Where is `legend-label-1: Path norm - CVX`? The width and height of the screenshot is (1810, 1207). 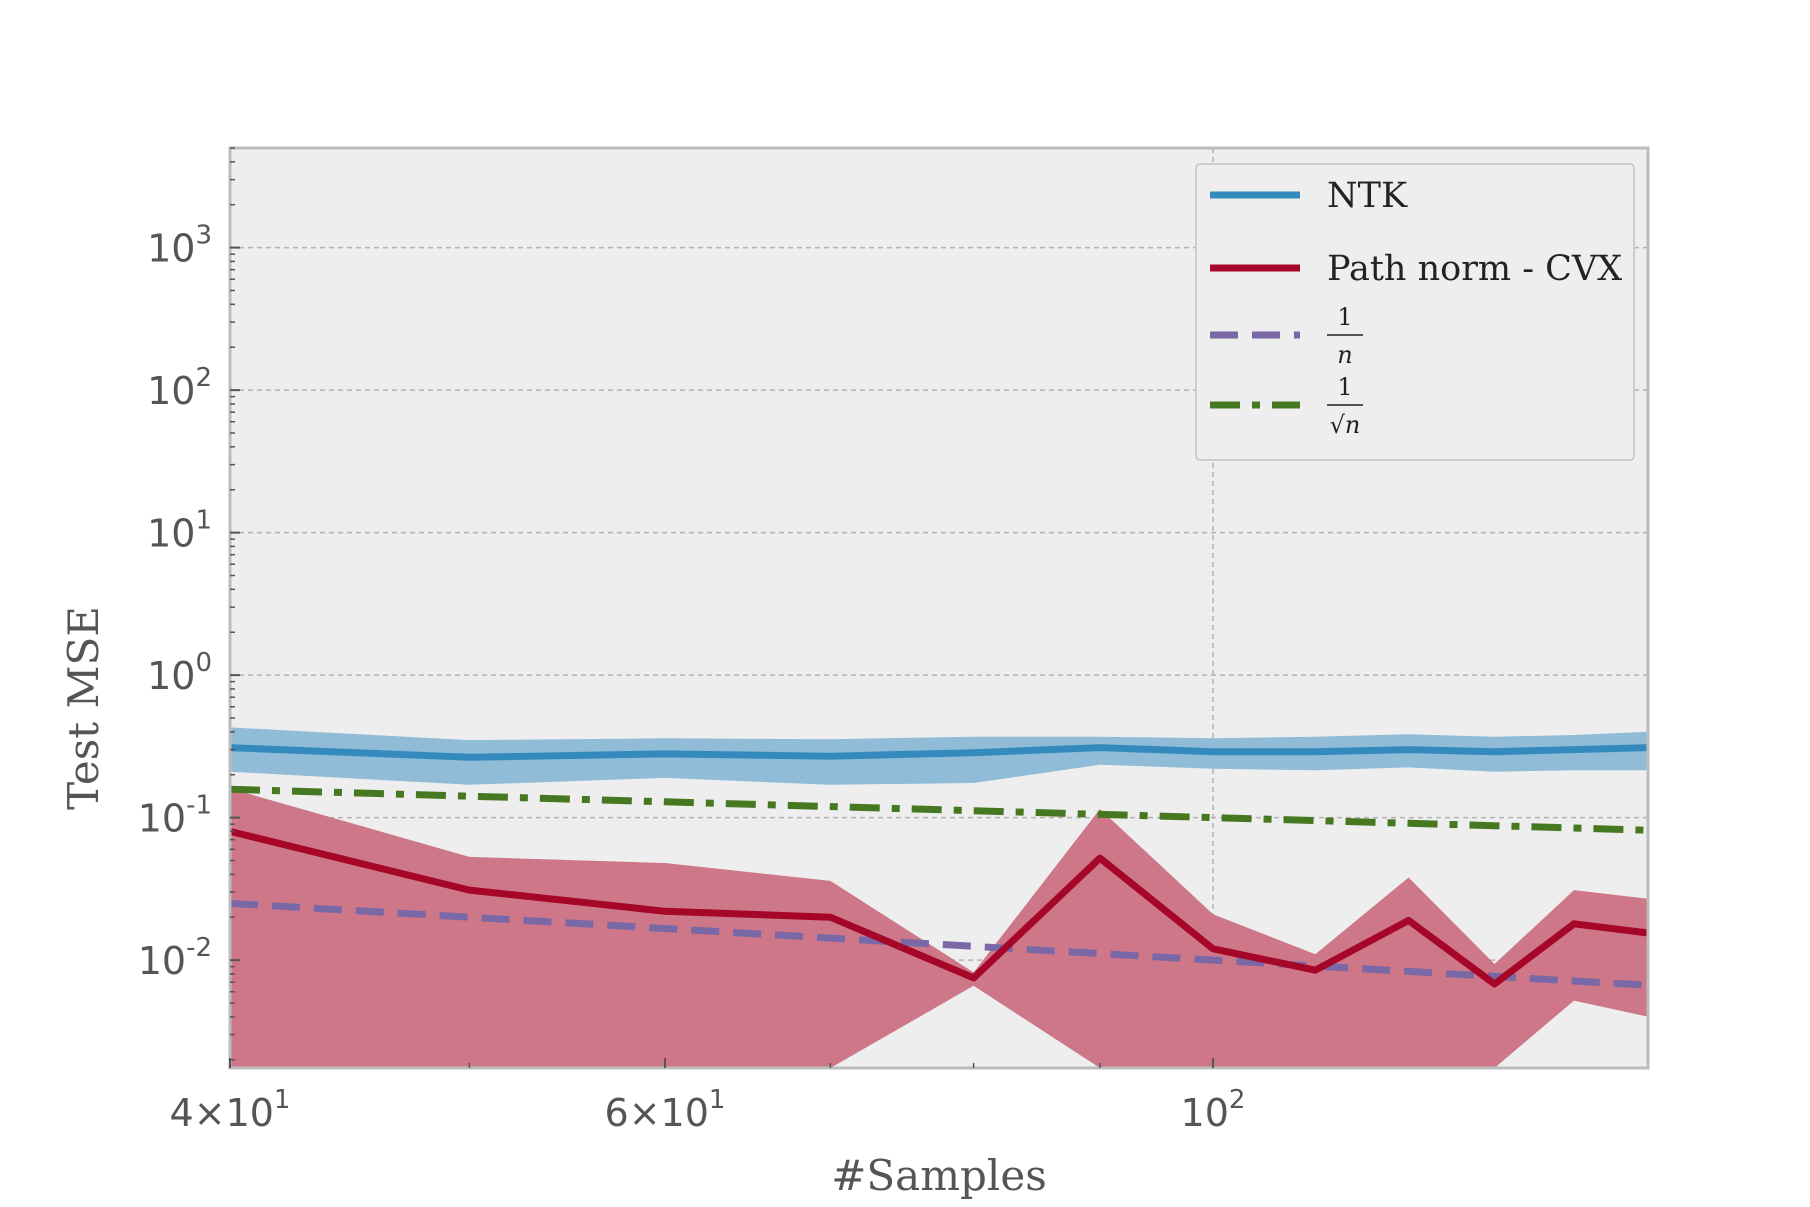 legend-label-1: Path norm - CVX is located at coordinates (1474, 269).